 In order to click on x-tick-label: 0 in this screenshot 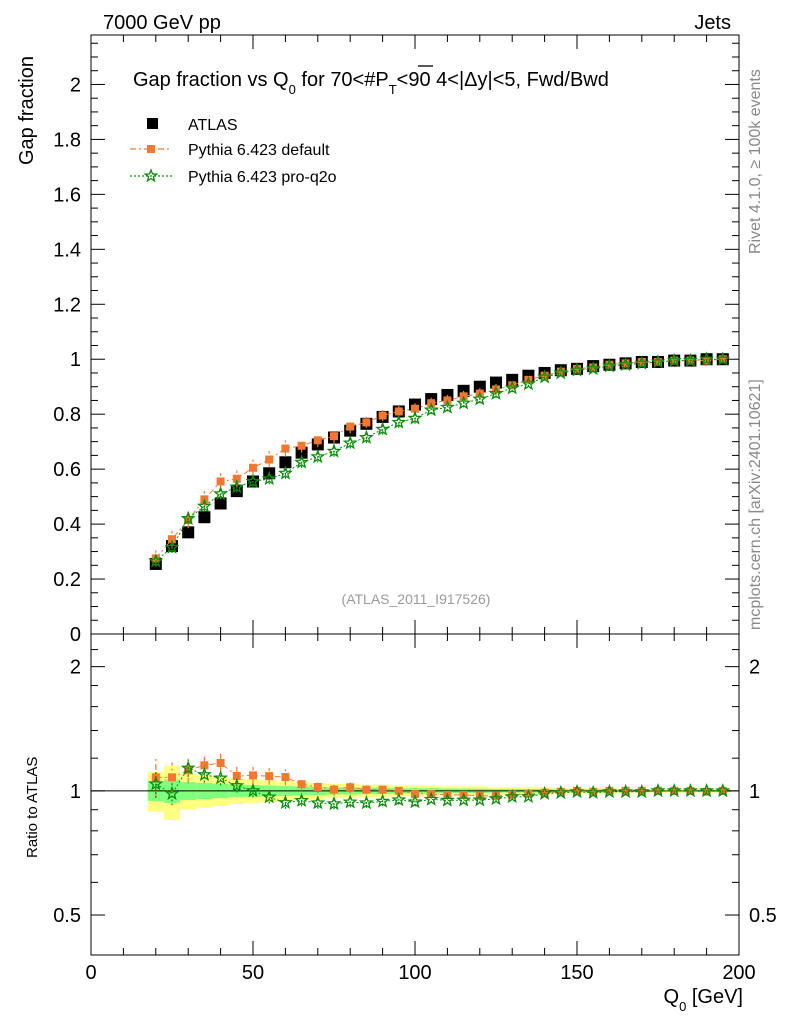, I will do `click(90, 973)`.